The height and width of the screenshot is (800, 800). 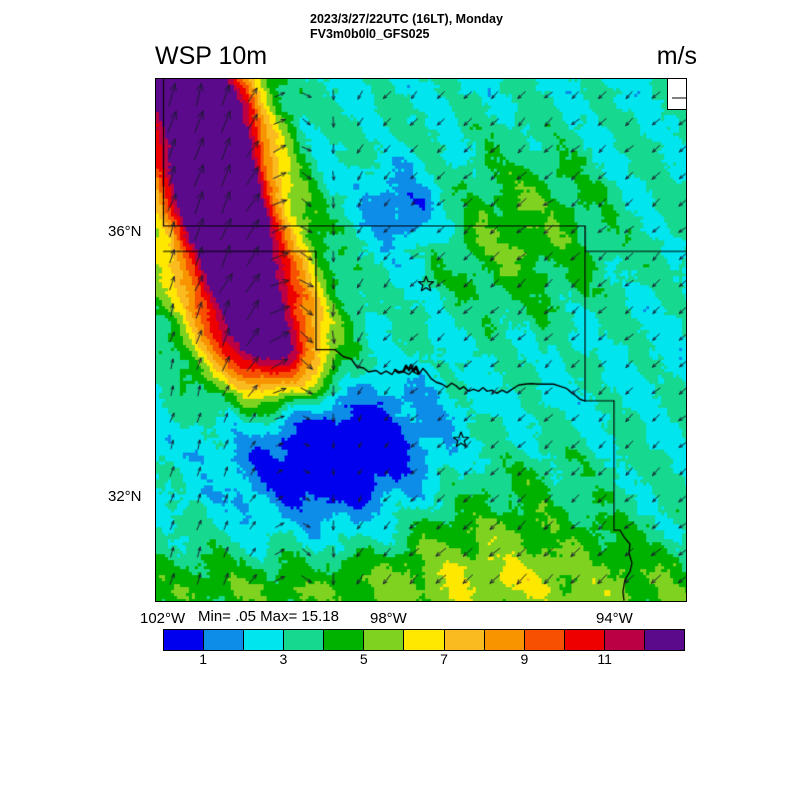 What do you see at coordinates (614, 618) in the screenshot?
I see `lon-label-94w: 94°W` at bounding box center [614, 618].